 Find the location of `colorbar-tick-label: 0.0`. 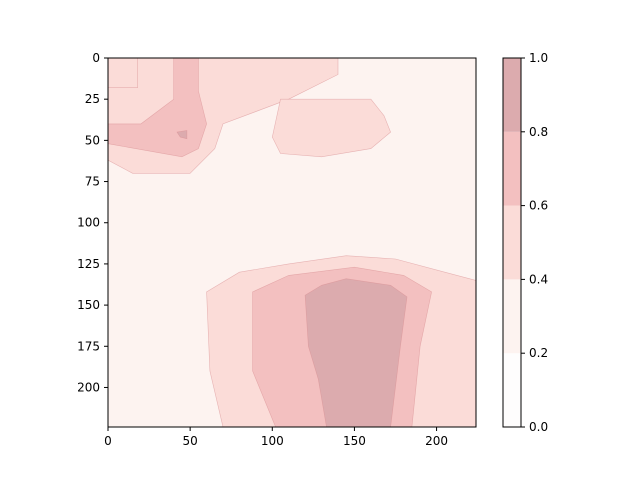

colorbar-tick-label: 0.0 is located at coordinates (538, 427).